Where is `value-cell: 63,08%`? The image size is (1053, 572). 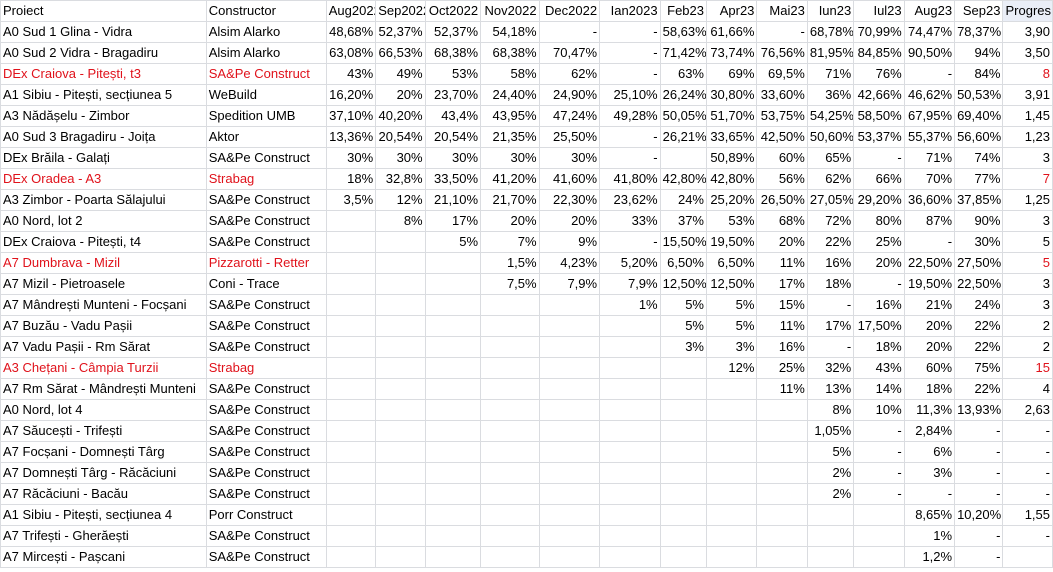
value-cell: 63,08% is located at coordinates (351, 53).